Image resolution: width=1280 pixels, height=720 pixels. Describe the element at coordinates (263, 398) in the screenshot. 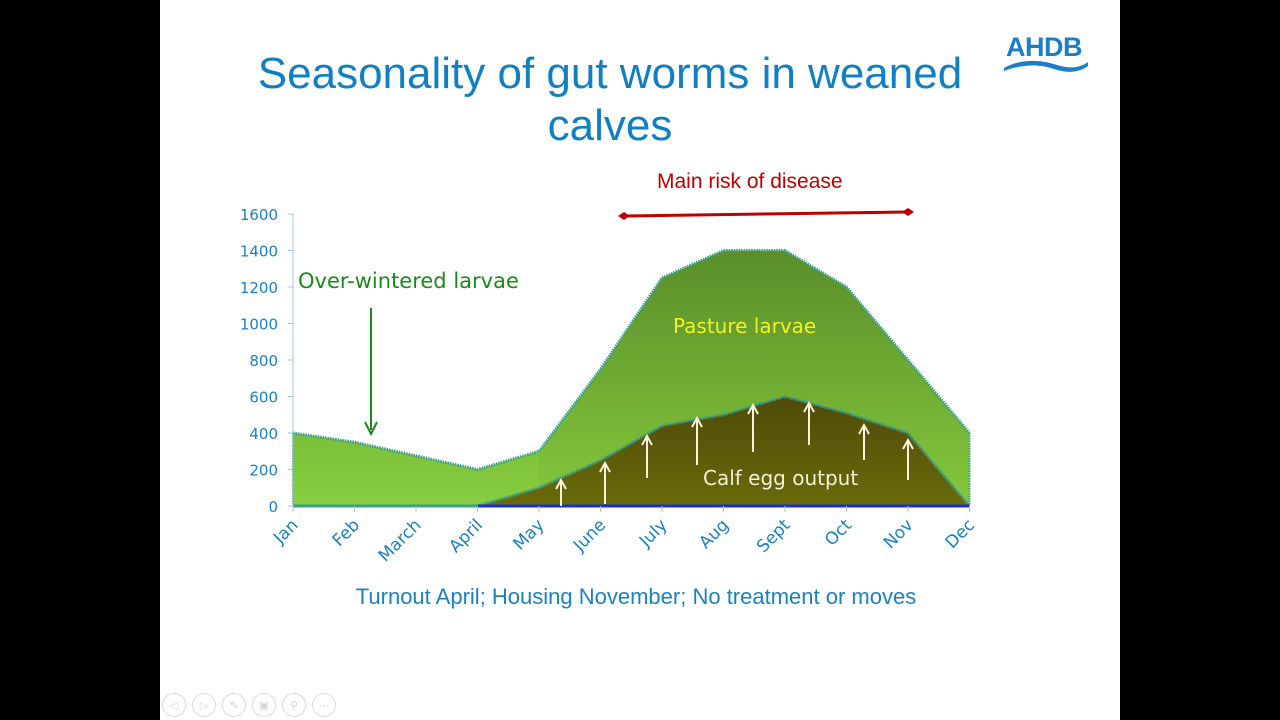

I see `svg-text: 600` at that location.